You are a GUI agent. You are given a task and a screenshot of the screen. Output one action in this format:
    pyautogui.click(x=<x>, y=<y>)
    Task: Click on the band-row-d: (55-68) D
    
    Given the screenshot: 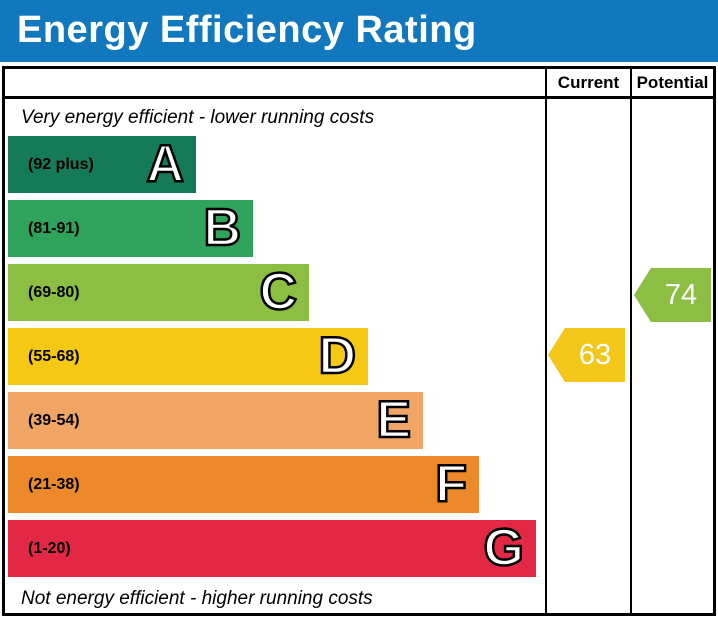 What is the action you would take?
    pyautogui.click(x=275, y=355)
    